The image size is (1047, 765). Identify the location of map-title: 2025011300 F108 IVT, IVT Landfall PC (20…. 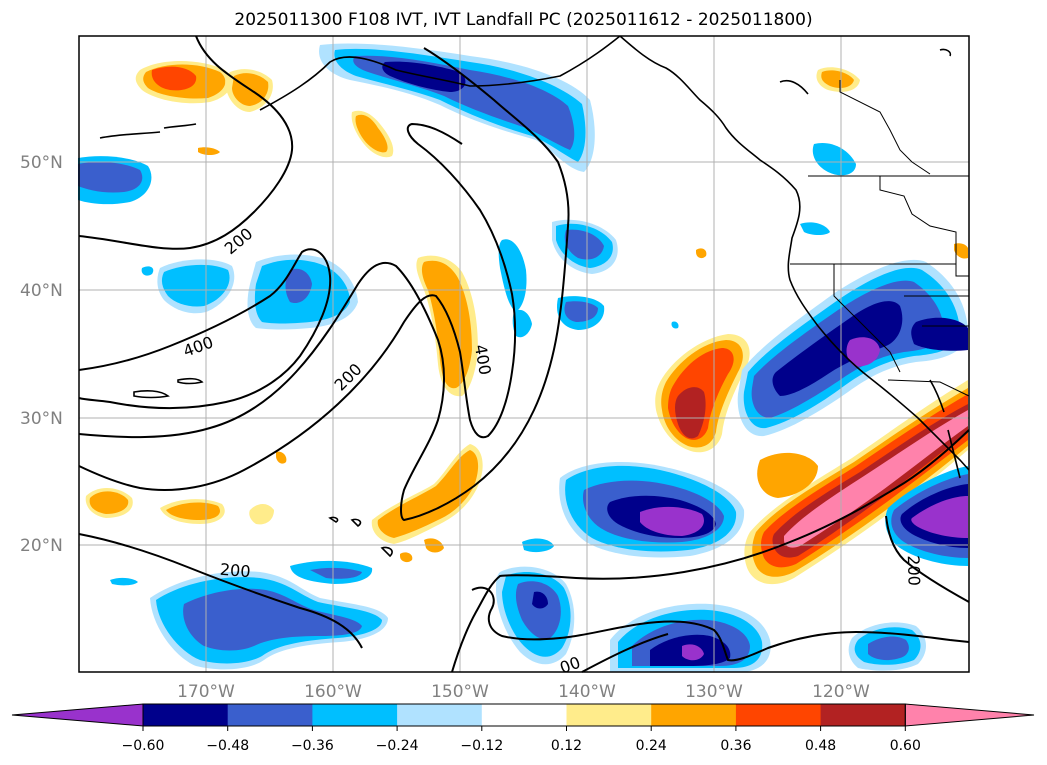
(523, 20).